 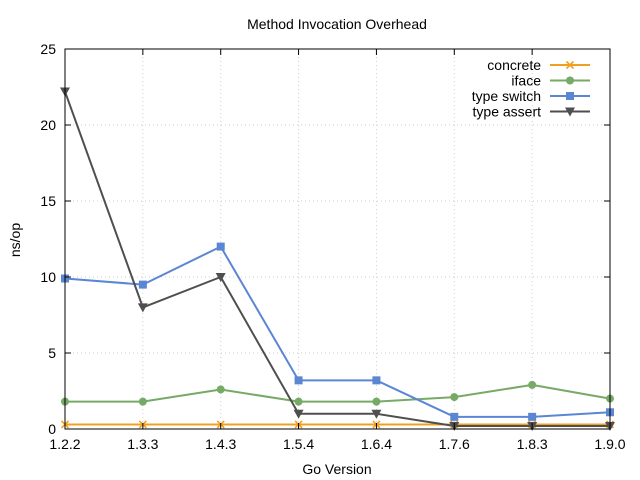 I want to click on legend-label-concrete: concrete, so click(x=514, y=65).